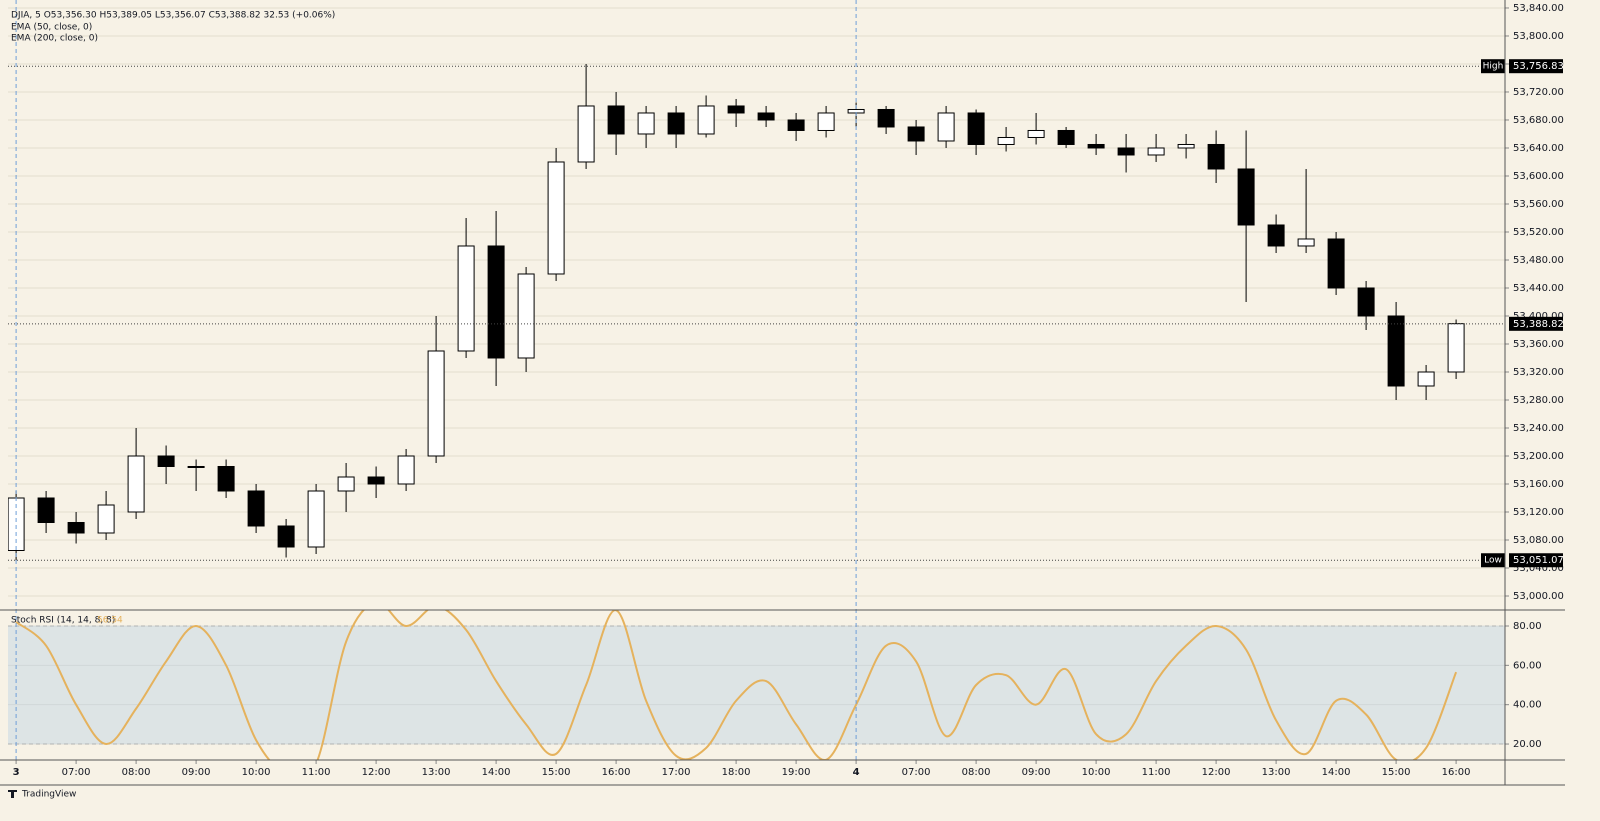  I want to click on y-tick-label: 60.00, so click(1527, 665).